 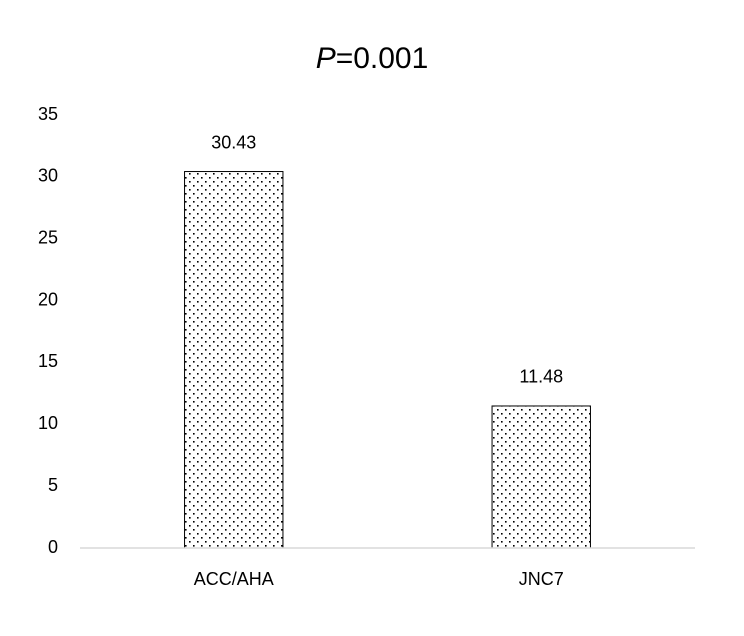 What do you see at coordinates (48, 176) in the screenshot?
I see `y-tick-label: 30` at bounding box center [48, 176].